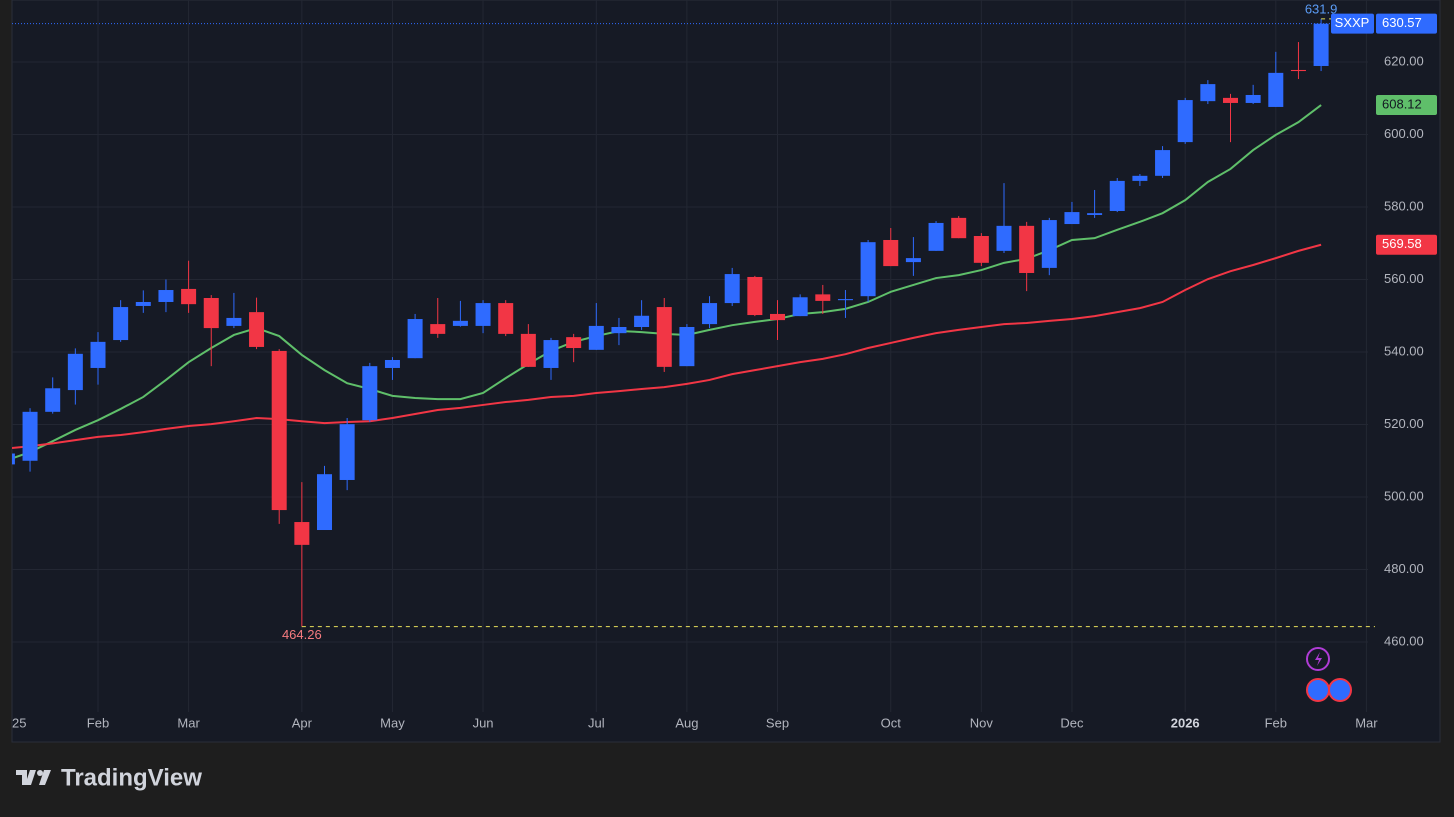 Image resolution: width=1454 pixels, height=817 pixels. Describe the element at coordinates (1329, 674) in the screenshot. I see `event-icons` at that location.